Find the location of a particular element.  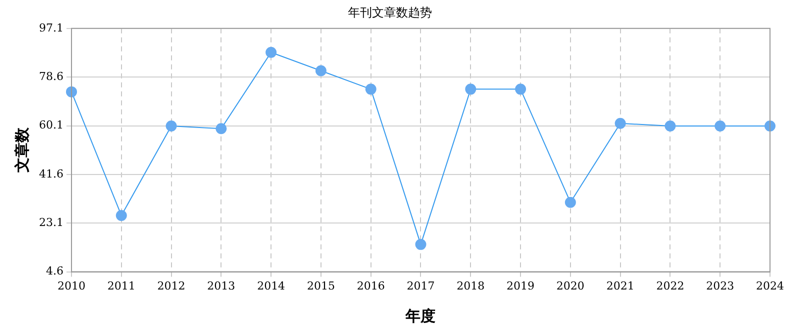

x-tick-label: 2018 is located at coordinates (470, 285).